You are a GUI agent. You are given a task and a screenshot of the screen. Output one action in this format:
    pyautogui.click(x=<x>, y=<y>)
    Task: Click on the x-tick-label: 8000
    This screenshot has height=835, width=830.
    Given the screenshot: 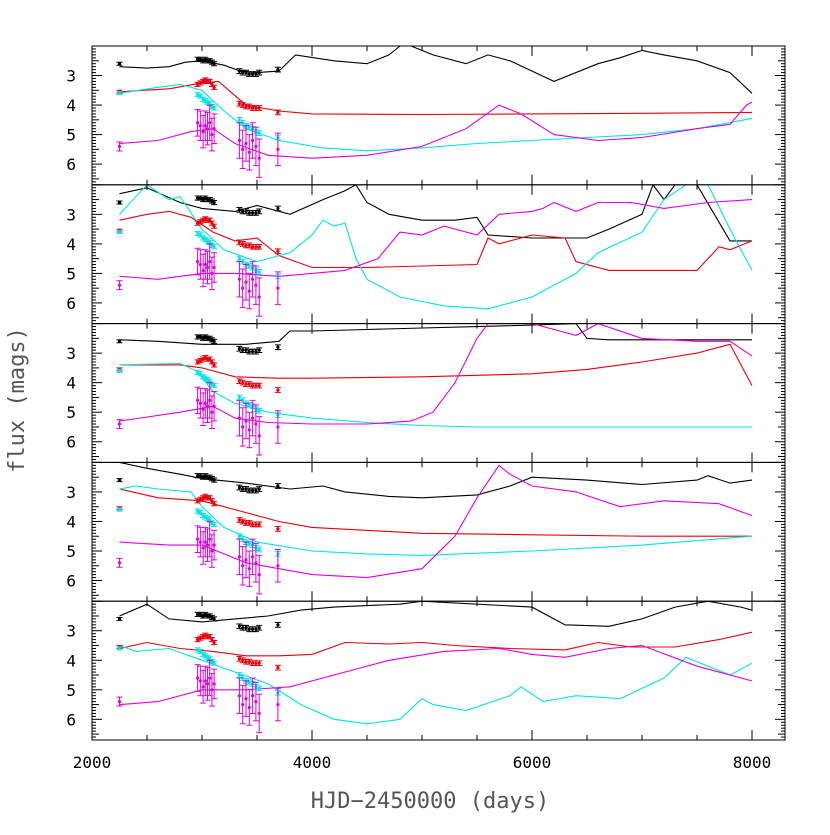 What is the action you would take?
    pyautogui.click(x=752, y=762)
    